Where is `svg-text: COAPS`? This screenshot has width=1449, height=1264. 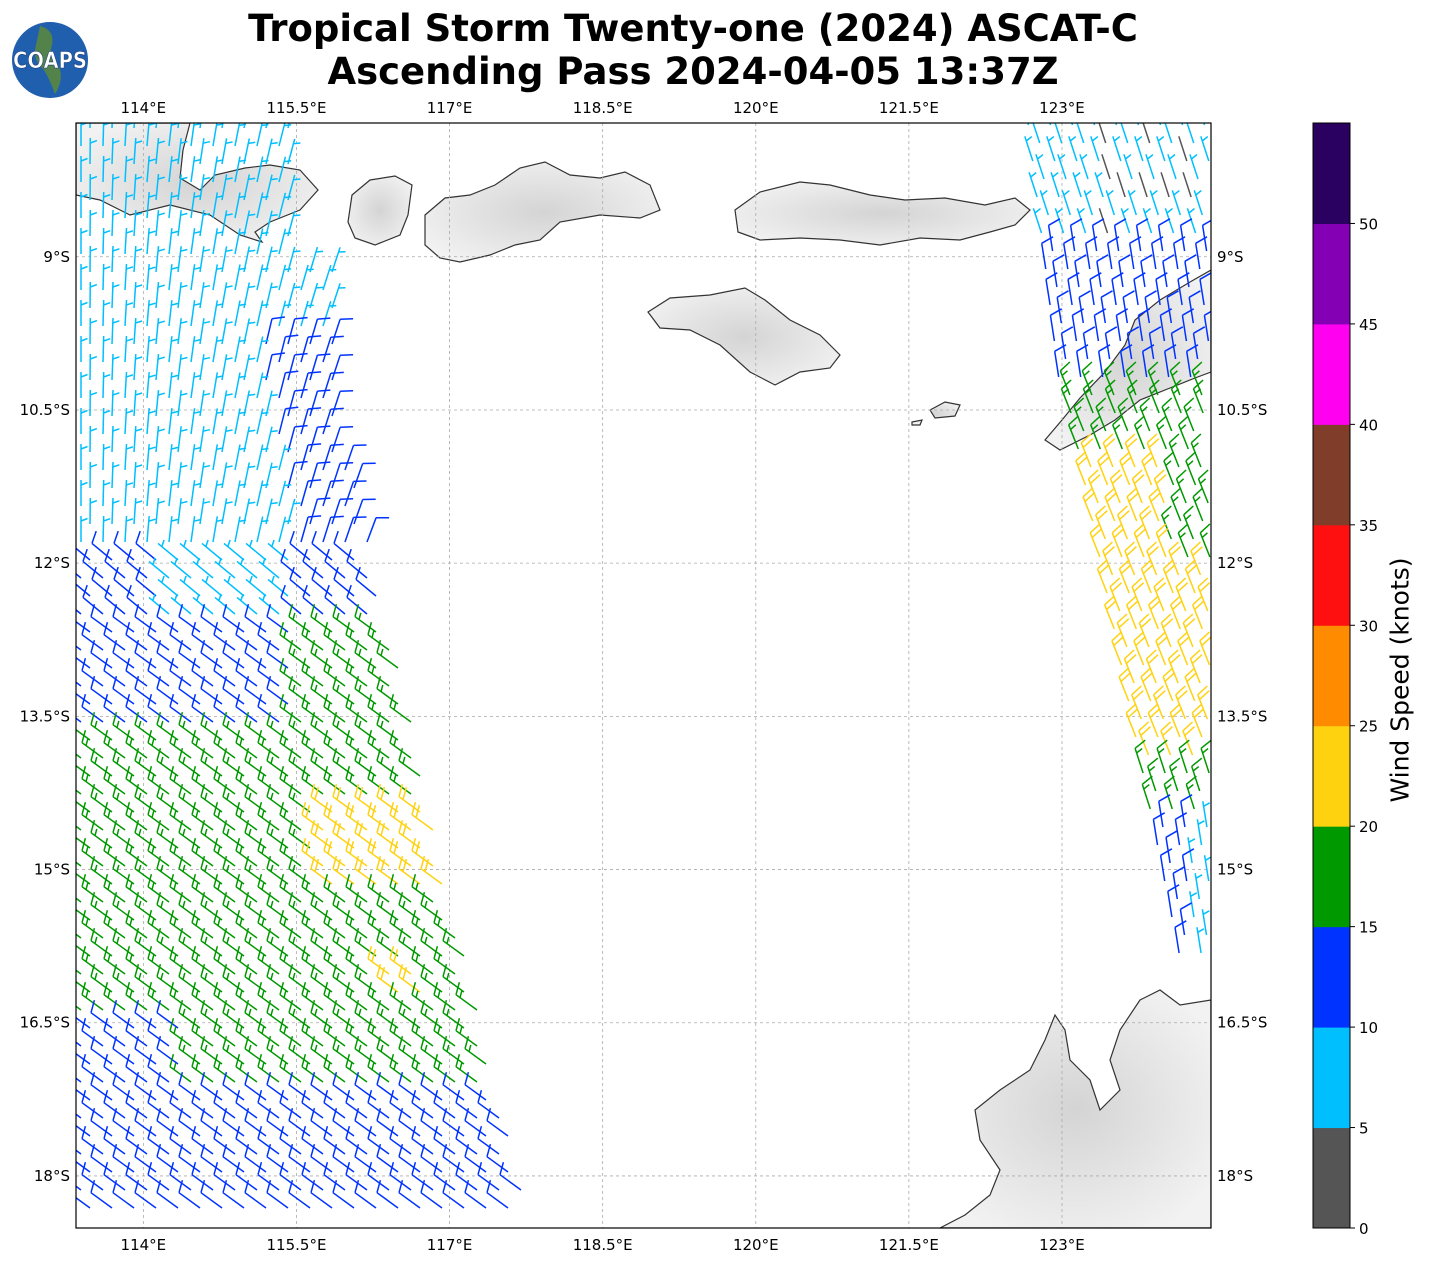 svg-text: COAPS is located at coordinates (50, 61).